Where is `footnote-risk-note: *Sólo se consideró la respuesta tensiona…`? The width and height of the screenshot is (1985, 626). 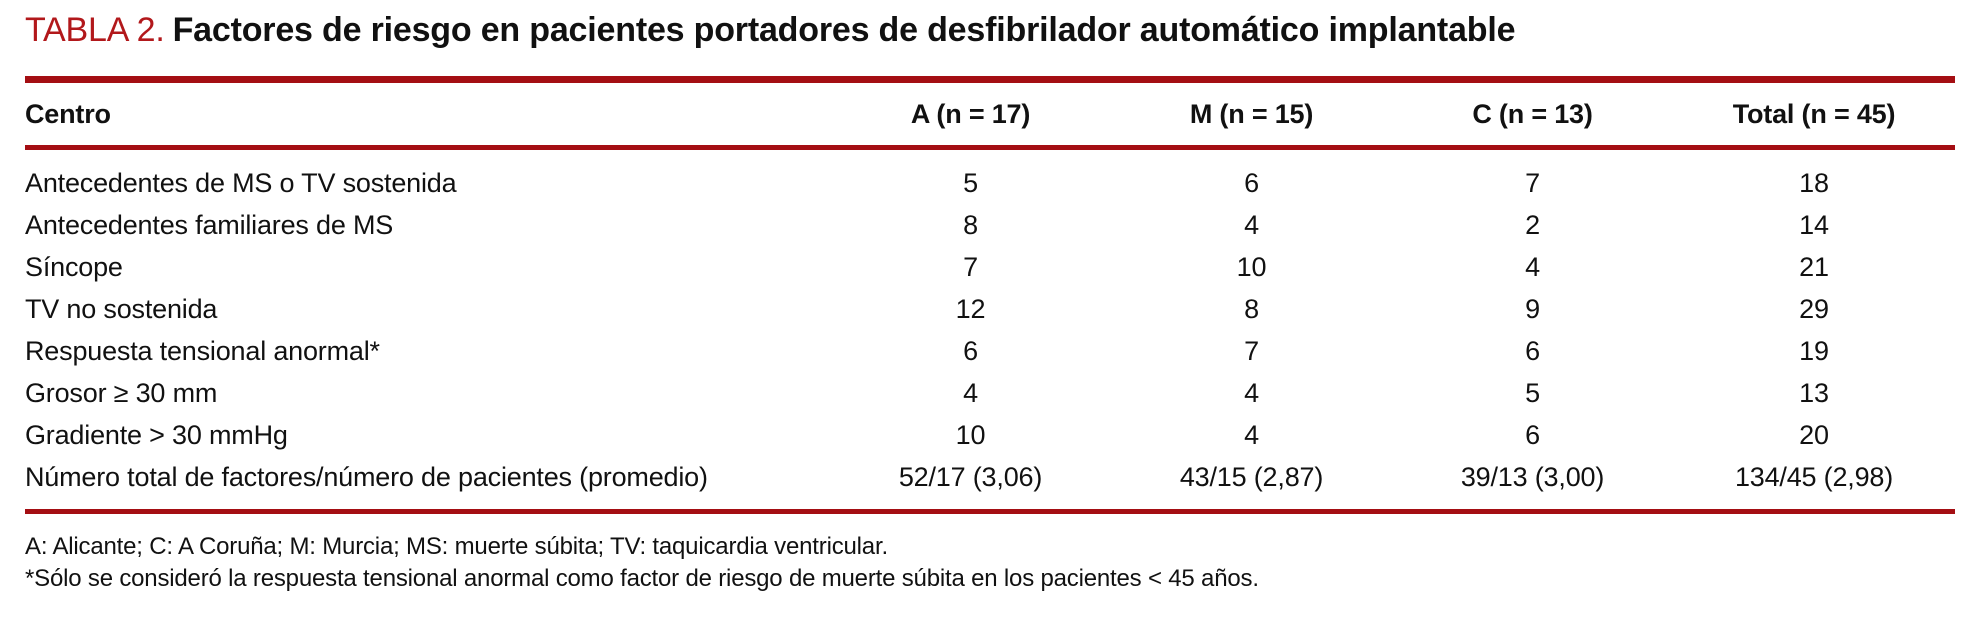
footnote-risk-note: *Sólo se consideró la respuesta tensiona… is located at coordinates (642, 578).